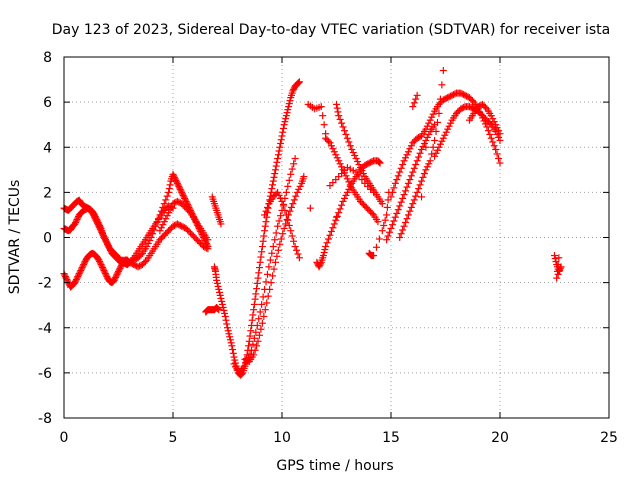 The width and height of the screenshot is (640, 480). Describe the element at coordinates (352, 180) in the screenshot. I see `series-track-p` at that location.